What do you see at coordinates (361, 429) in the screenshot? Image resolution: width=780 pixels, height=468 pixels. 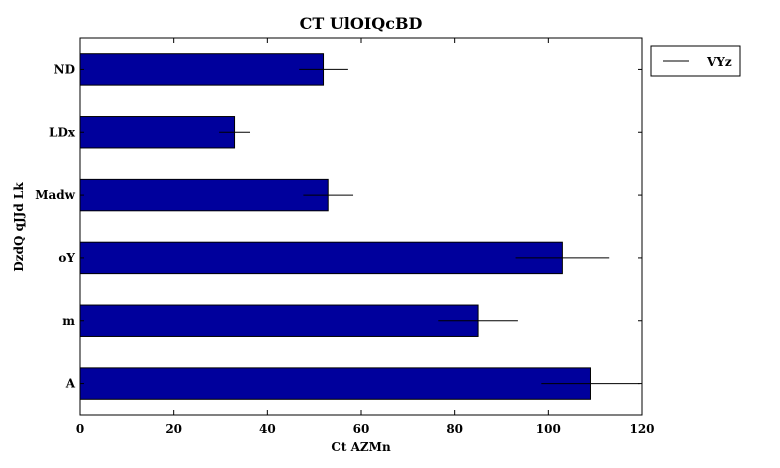 I see `x-tick-label: 60` at bounding box center [361, 429].